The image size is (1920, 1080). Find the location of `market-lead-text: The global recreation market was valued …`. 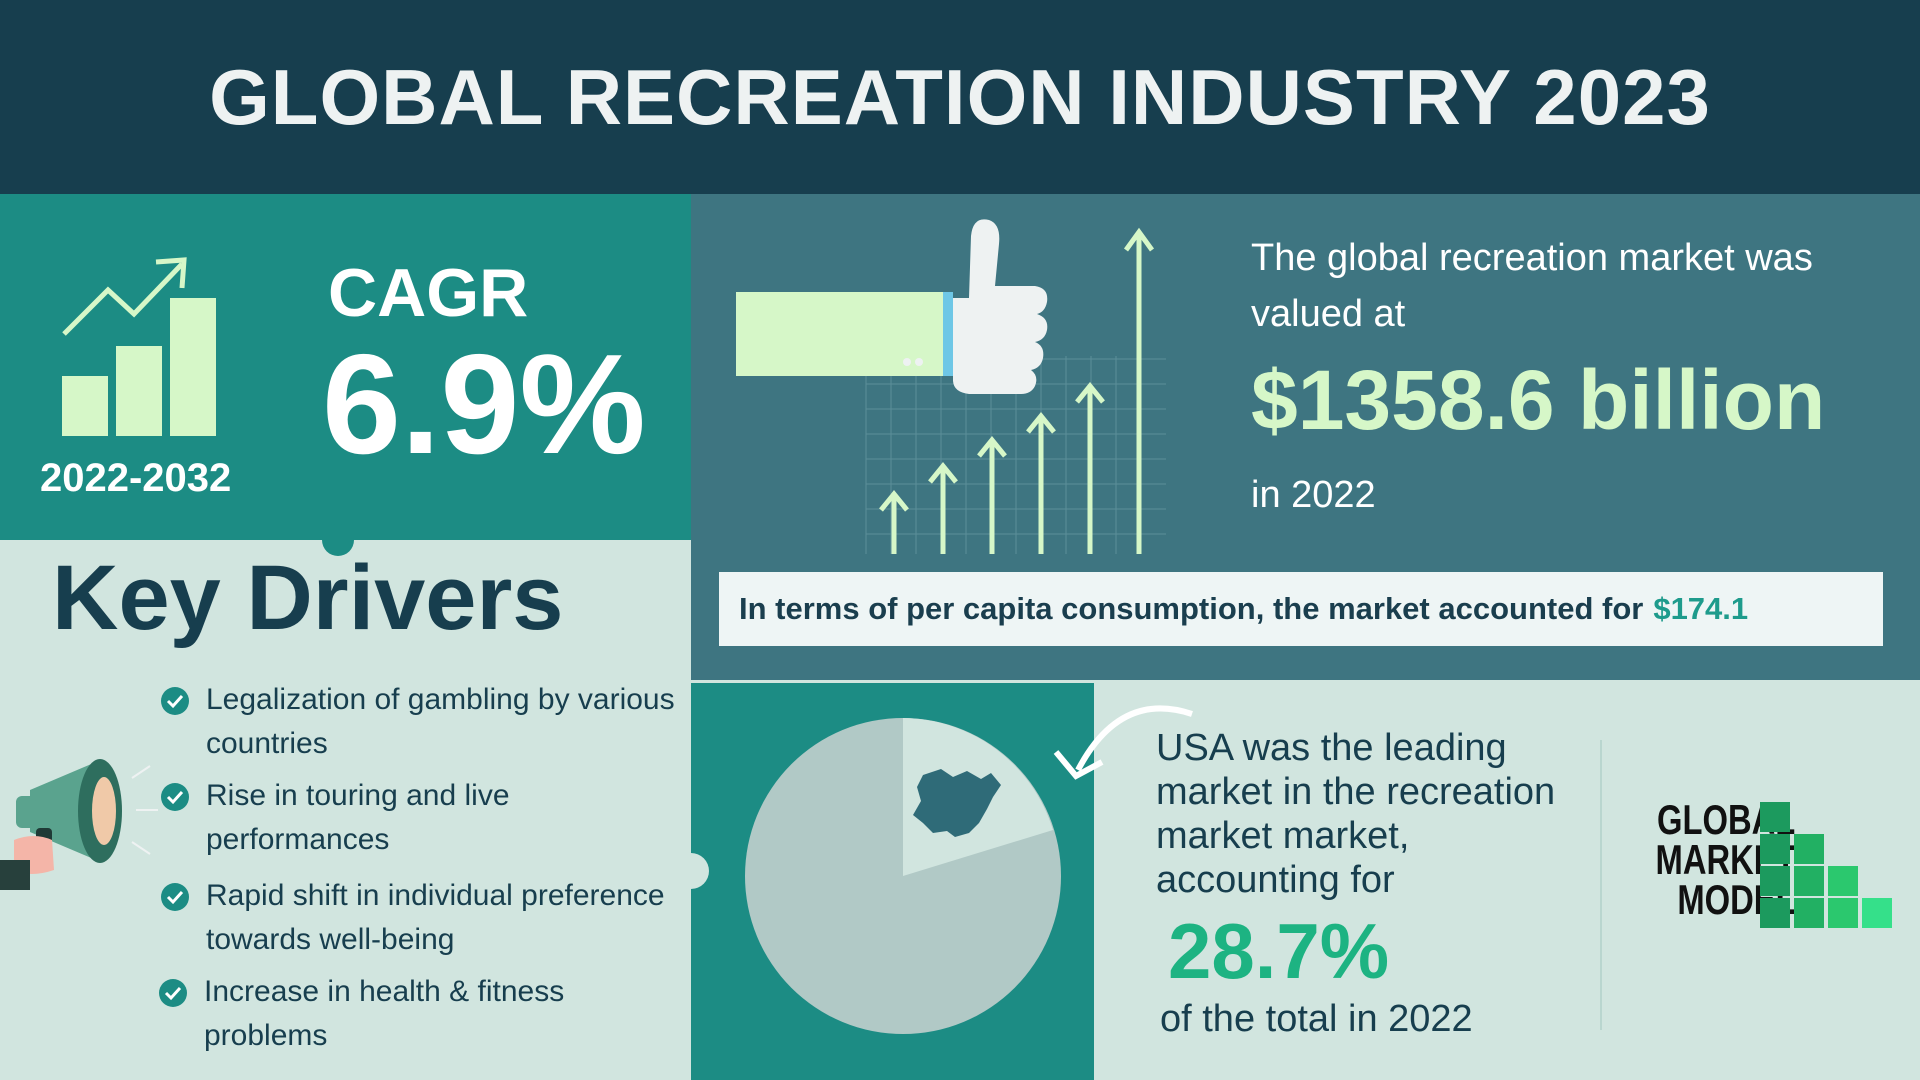

market-lead-text: The global recreation market was valued … is located at coordinates (1532, 286).